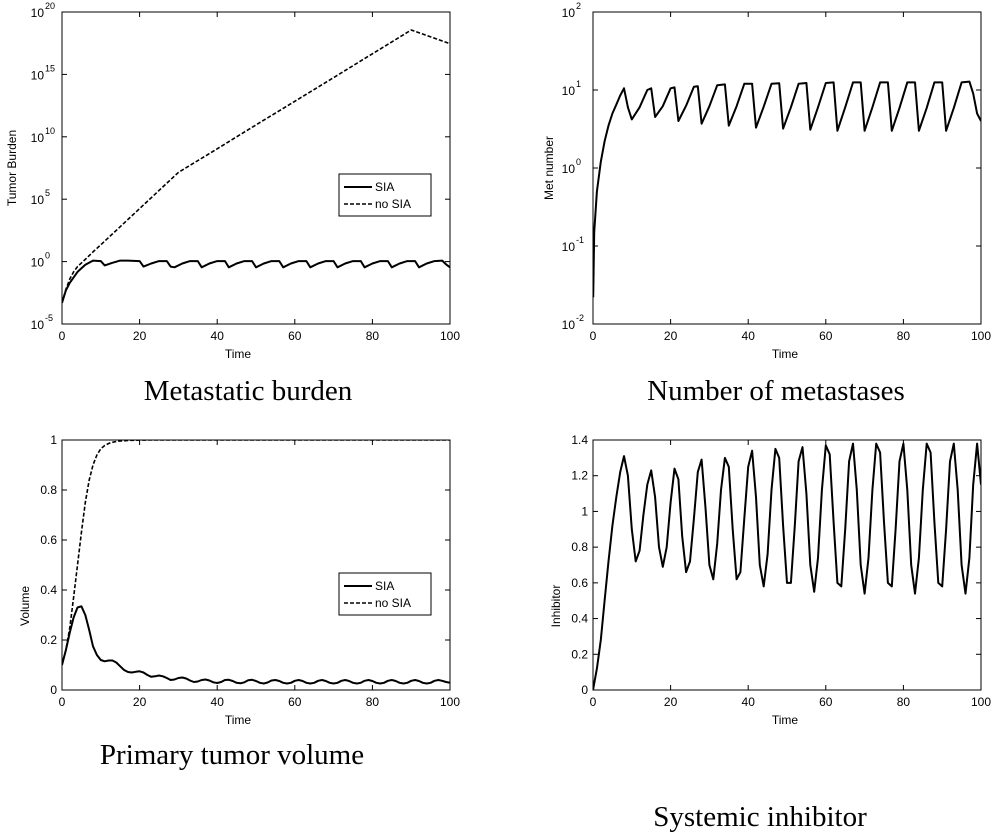 Image resolution: width=993 pixels, height=834 pixels. I want to click on primary-tumor-volume-plot: 0 20 40 60 80 100 0 0.2 0.4 0.6 0.8 1 SIA no SIA, so click(250, 571).